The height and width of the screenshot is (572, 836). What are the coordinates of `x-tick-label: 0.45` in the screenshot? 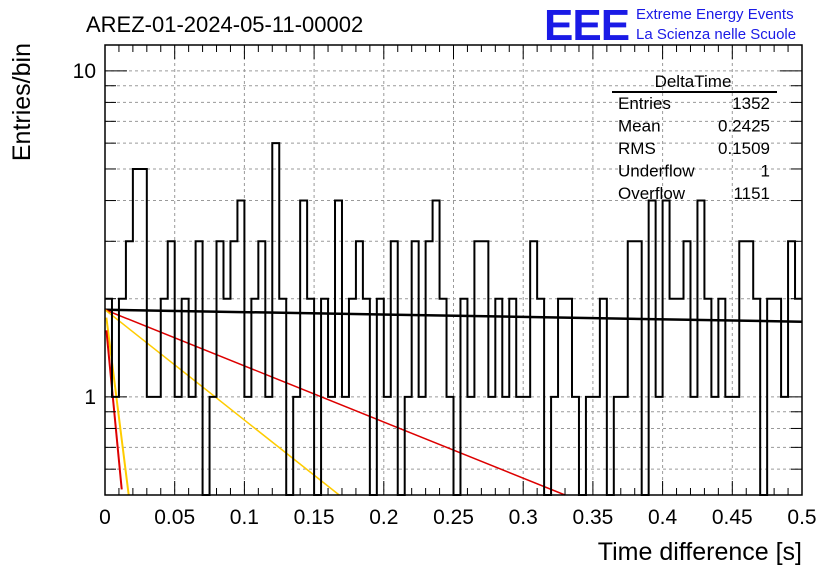 It's located at (732, 517).